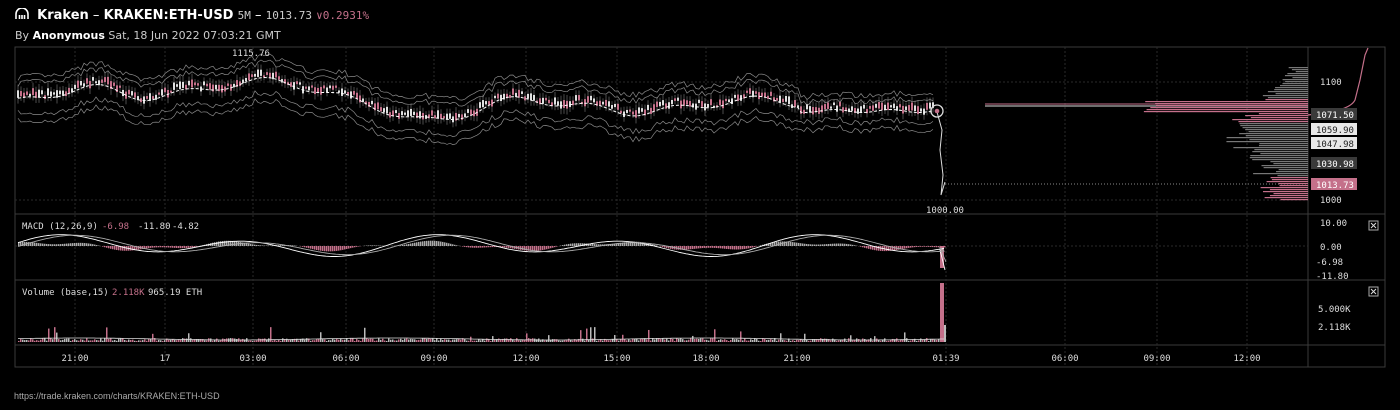 The image size is (1400, 410). I want to click on moving-average-line, so click(475, 98).